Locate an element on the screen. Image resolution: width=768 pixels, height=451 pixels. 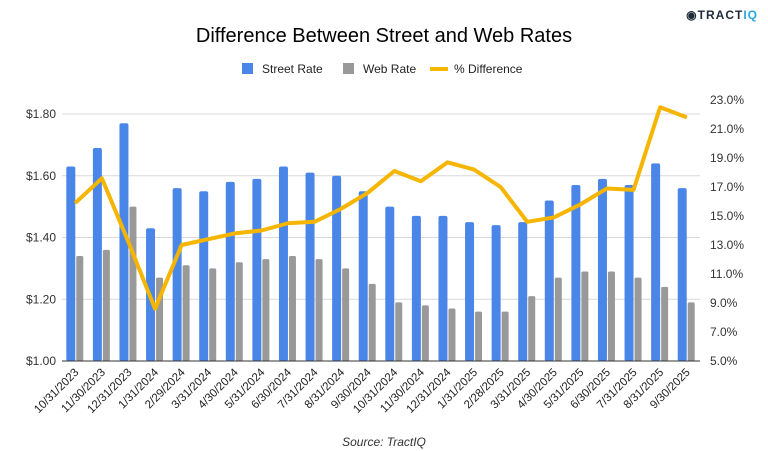
right-tick-label: 19.0% is located at coordinates (727, 158).